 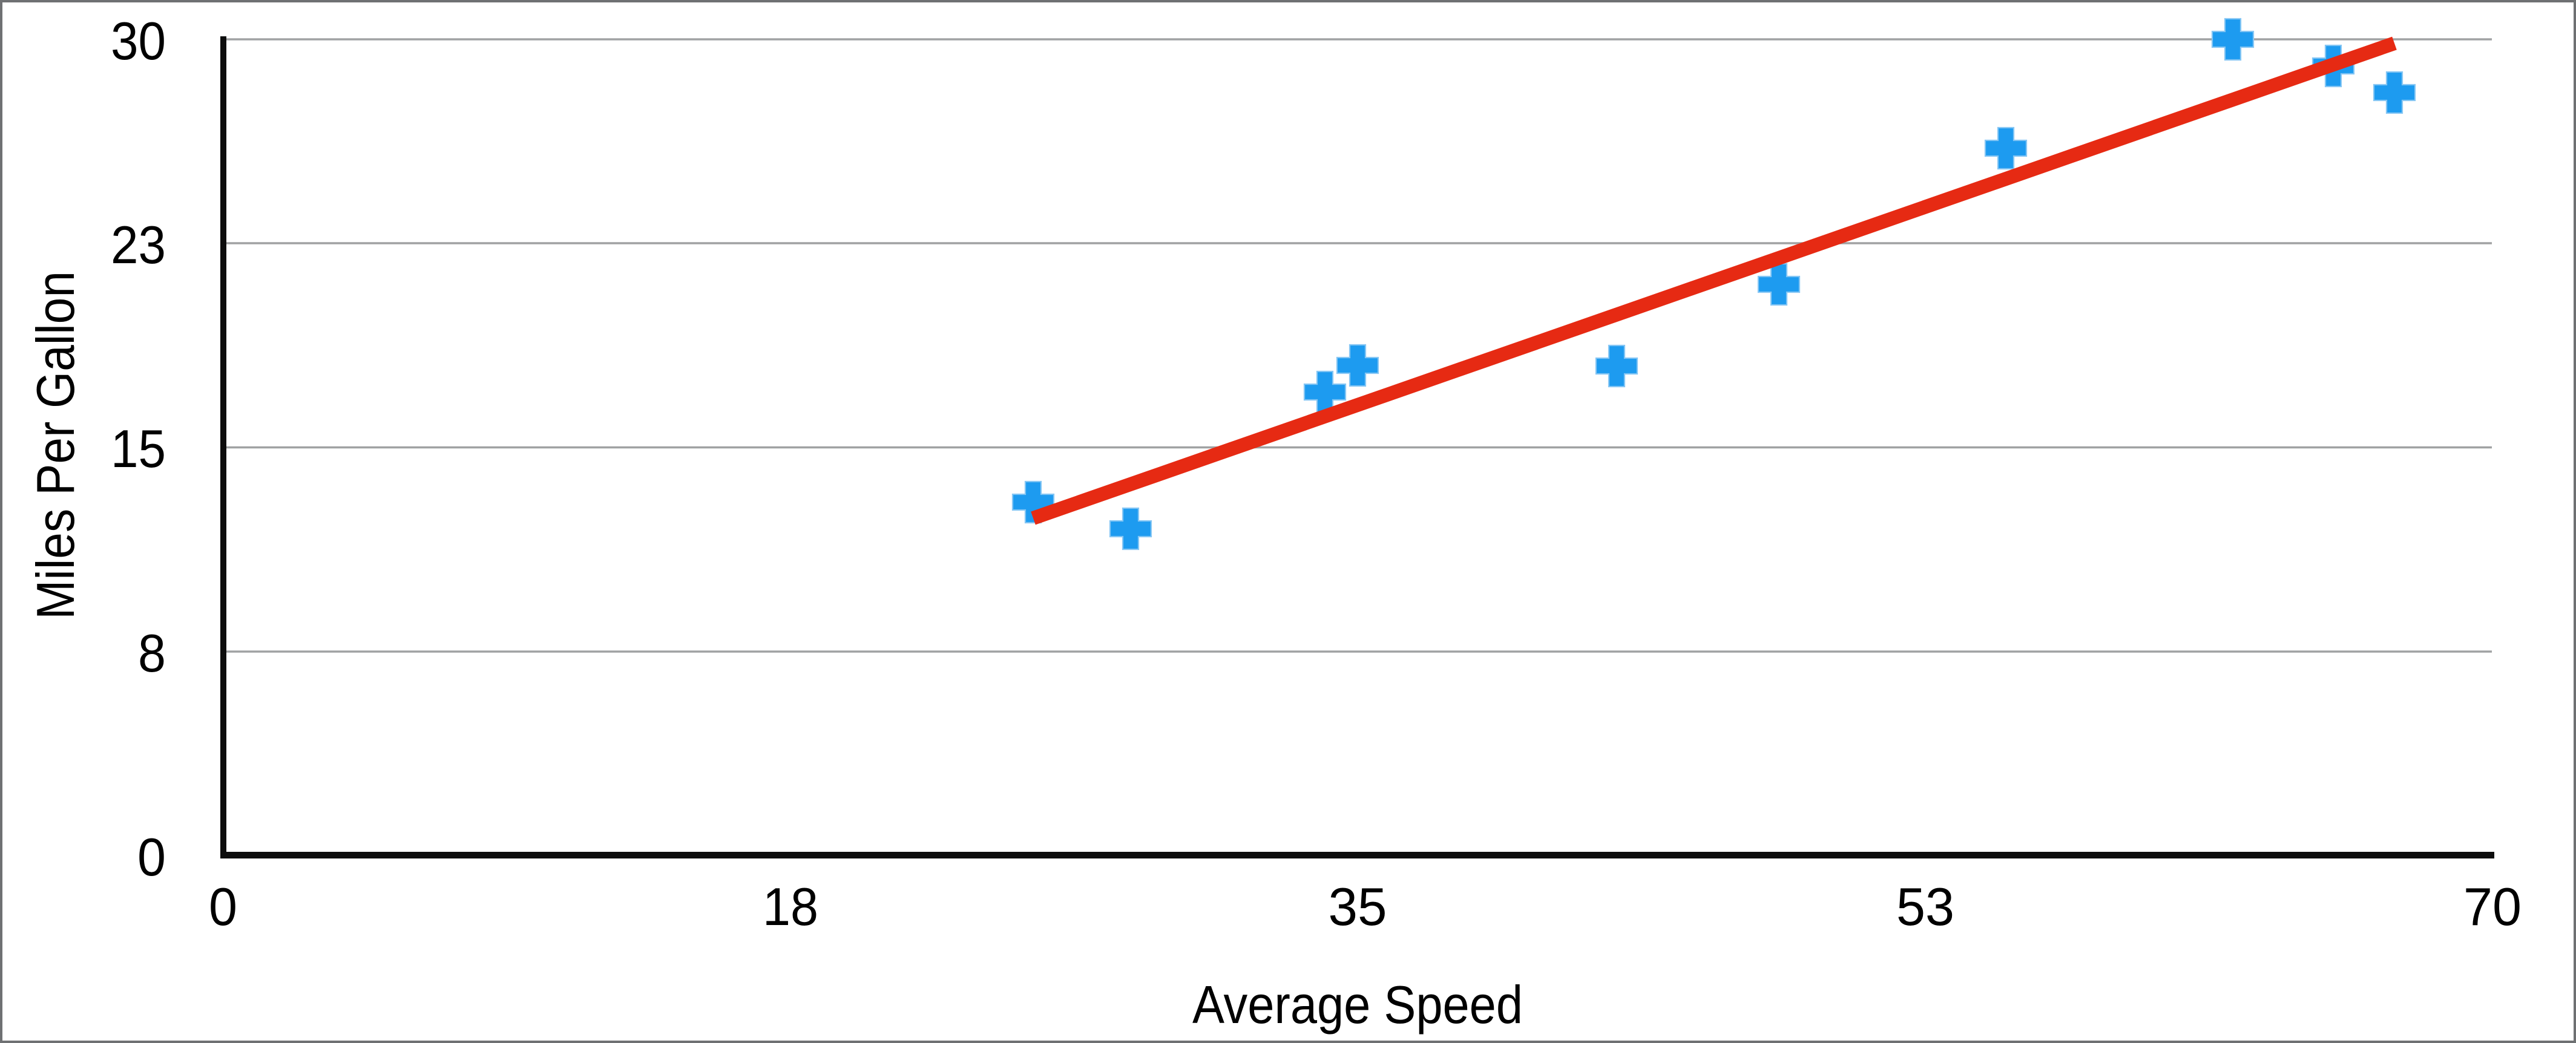 What do you see at coordinates (1358, 1005) in the screenshot?
I see `svg-text: Average Speed` at bounding box center [1358, 1005].